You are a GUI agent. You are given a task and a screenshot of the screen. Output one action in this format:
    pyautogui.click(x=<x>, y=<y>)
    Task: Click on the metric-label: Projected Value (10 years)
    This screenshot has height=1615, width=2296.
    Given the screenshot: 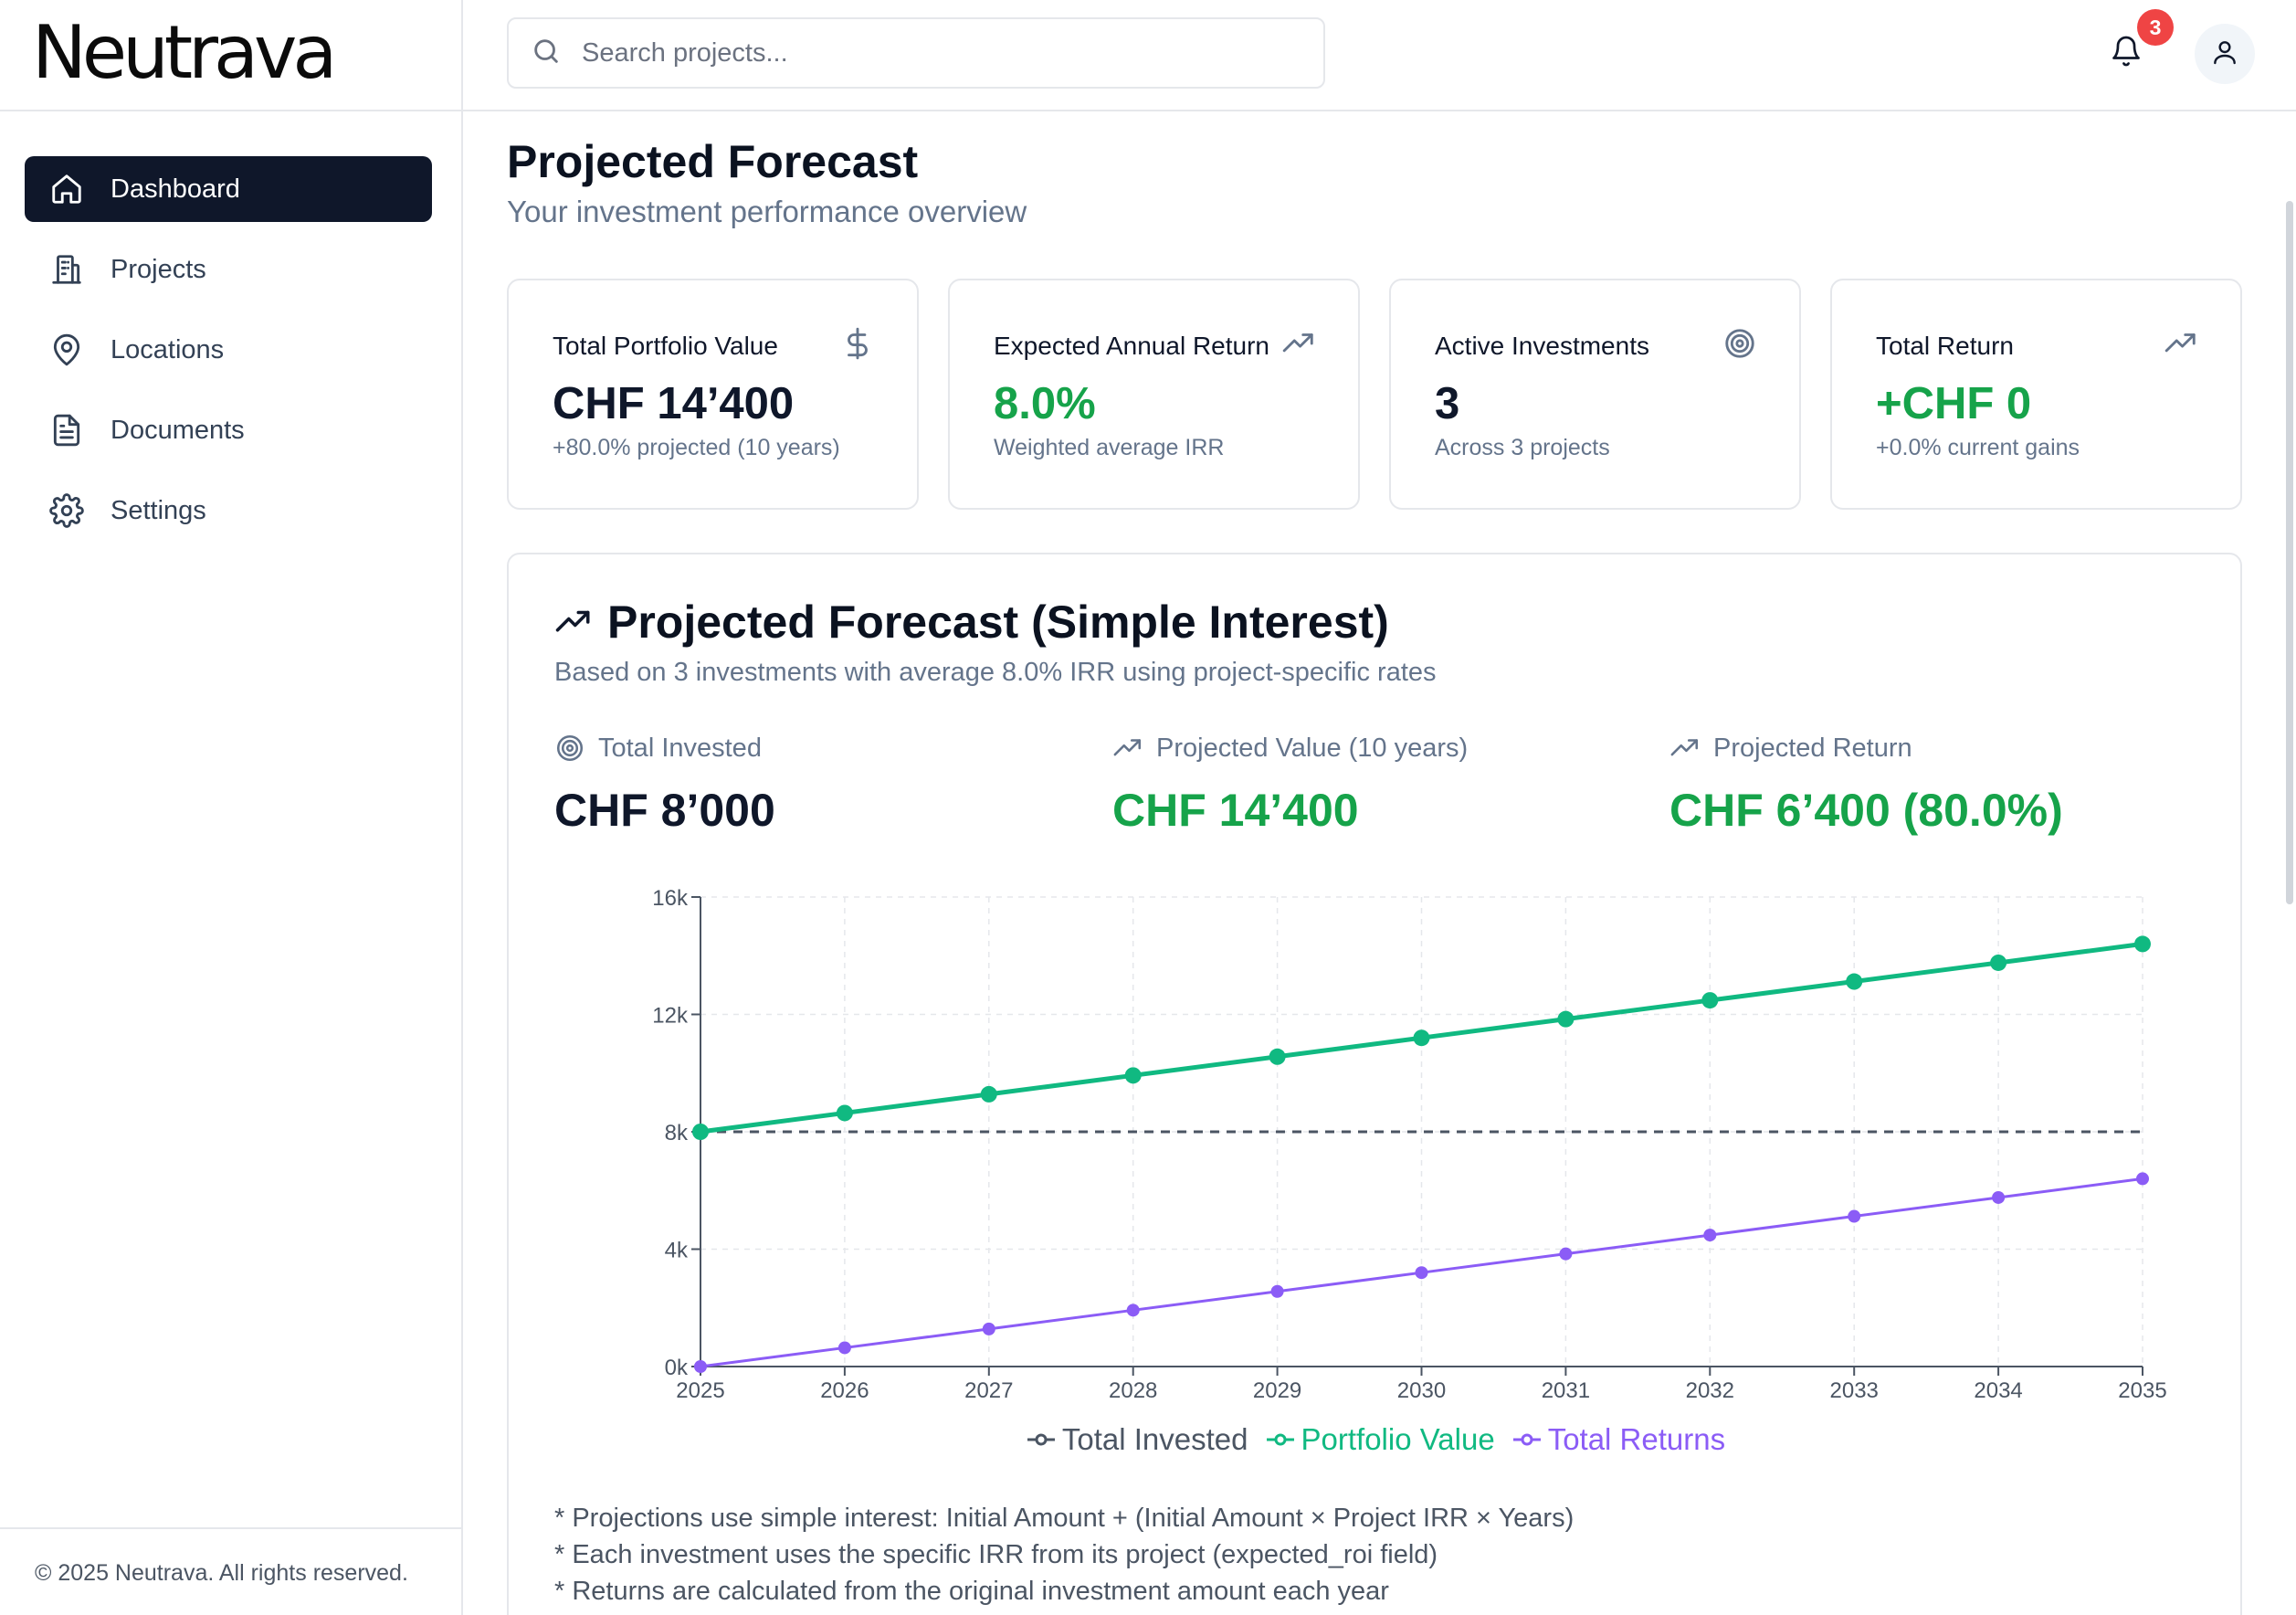 What is the action you would take?
    pyautogui.click(x=1312, y=748)
    